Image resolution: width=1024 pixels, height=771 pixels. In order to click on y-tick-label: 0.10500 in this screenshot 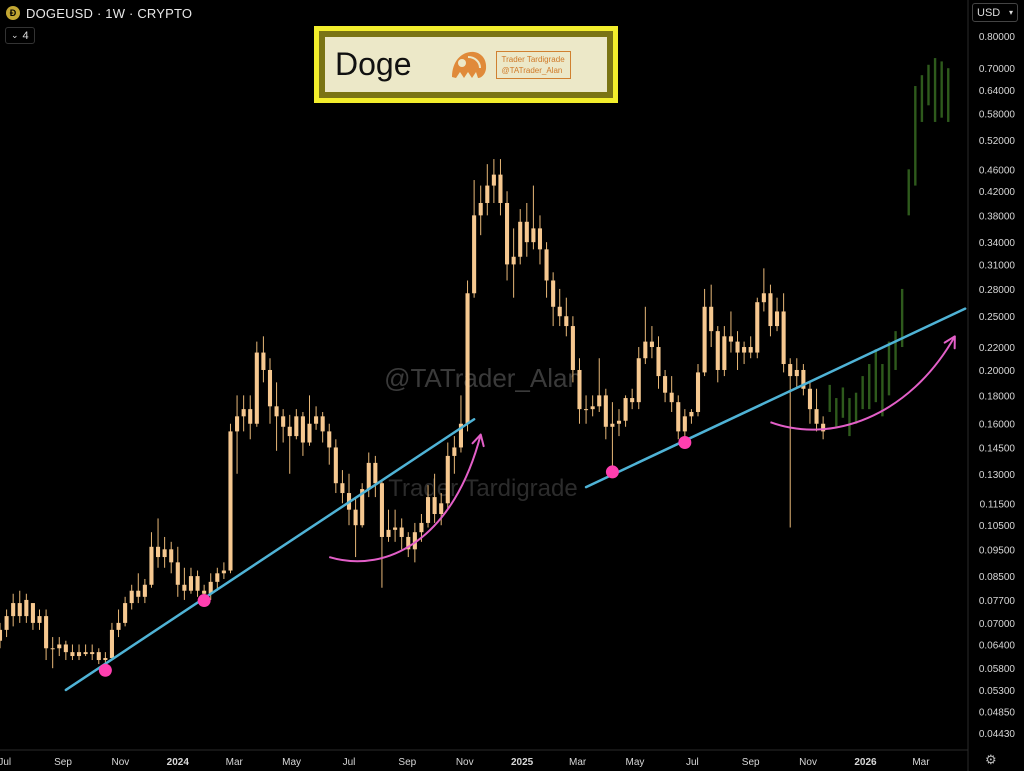, I will do `click(997, 526)`.